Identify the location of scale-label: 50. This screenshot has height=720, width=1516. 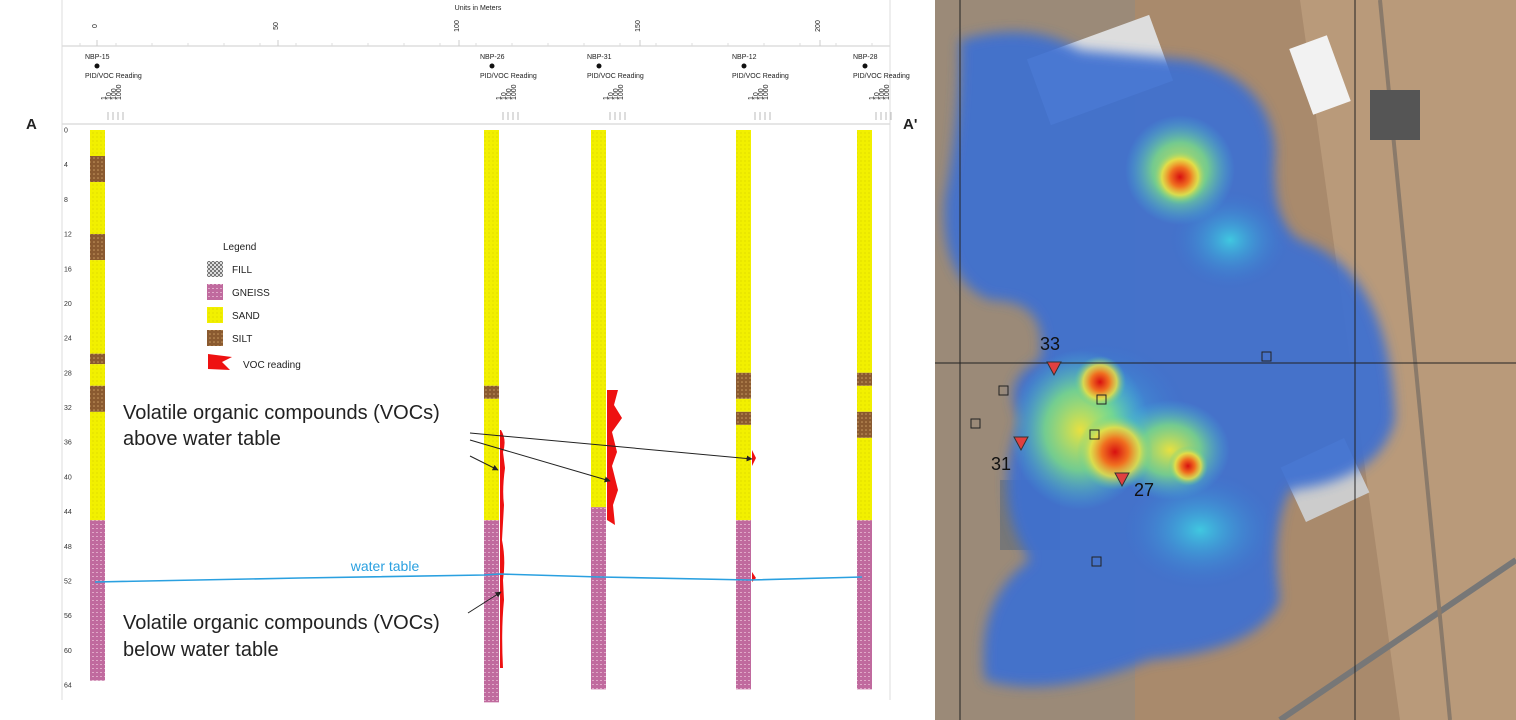
(276, 26).